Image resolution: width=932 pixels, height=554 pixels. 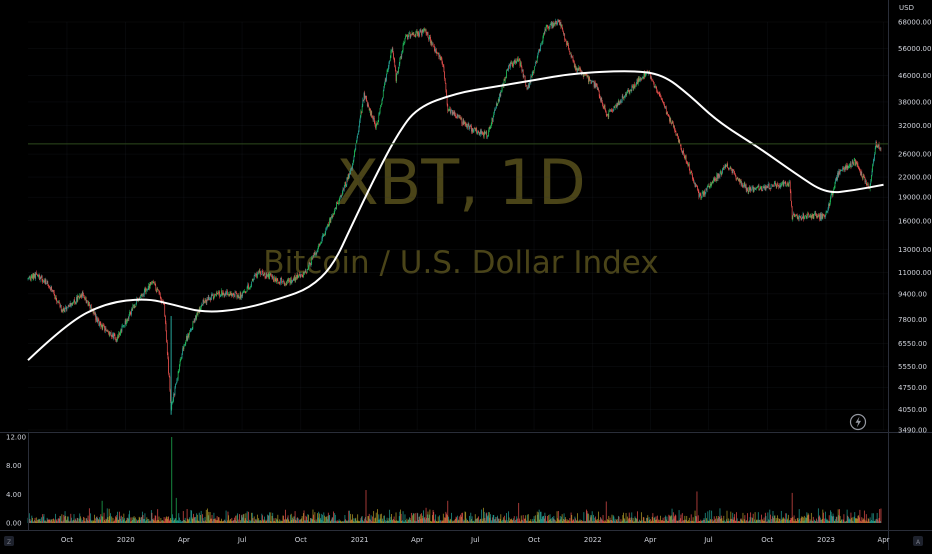 What do you see at coordinates (301, 540) in the screenshot?
I see `time-tick-label: Oct` at bounding box center [301, 540].